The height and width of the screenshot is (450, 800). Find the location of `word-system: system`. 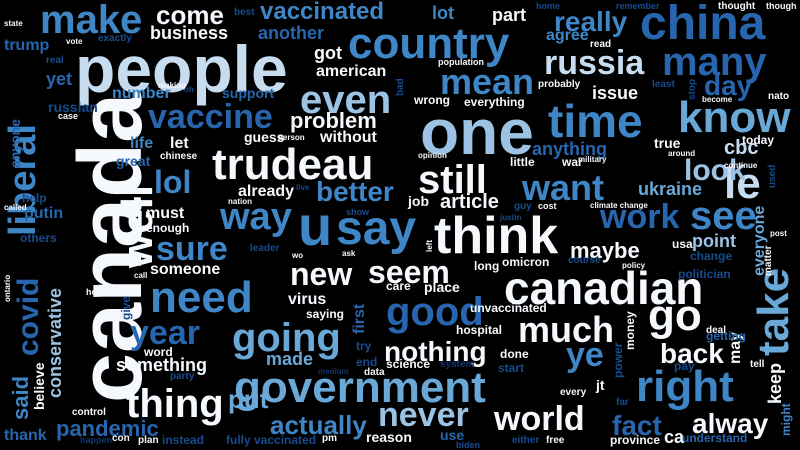

word-system: system is located at coordinates (457, 364).